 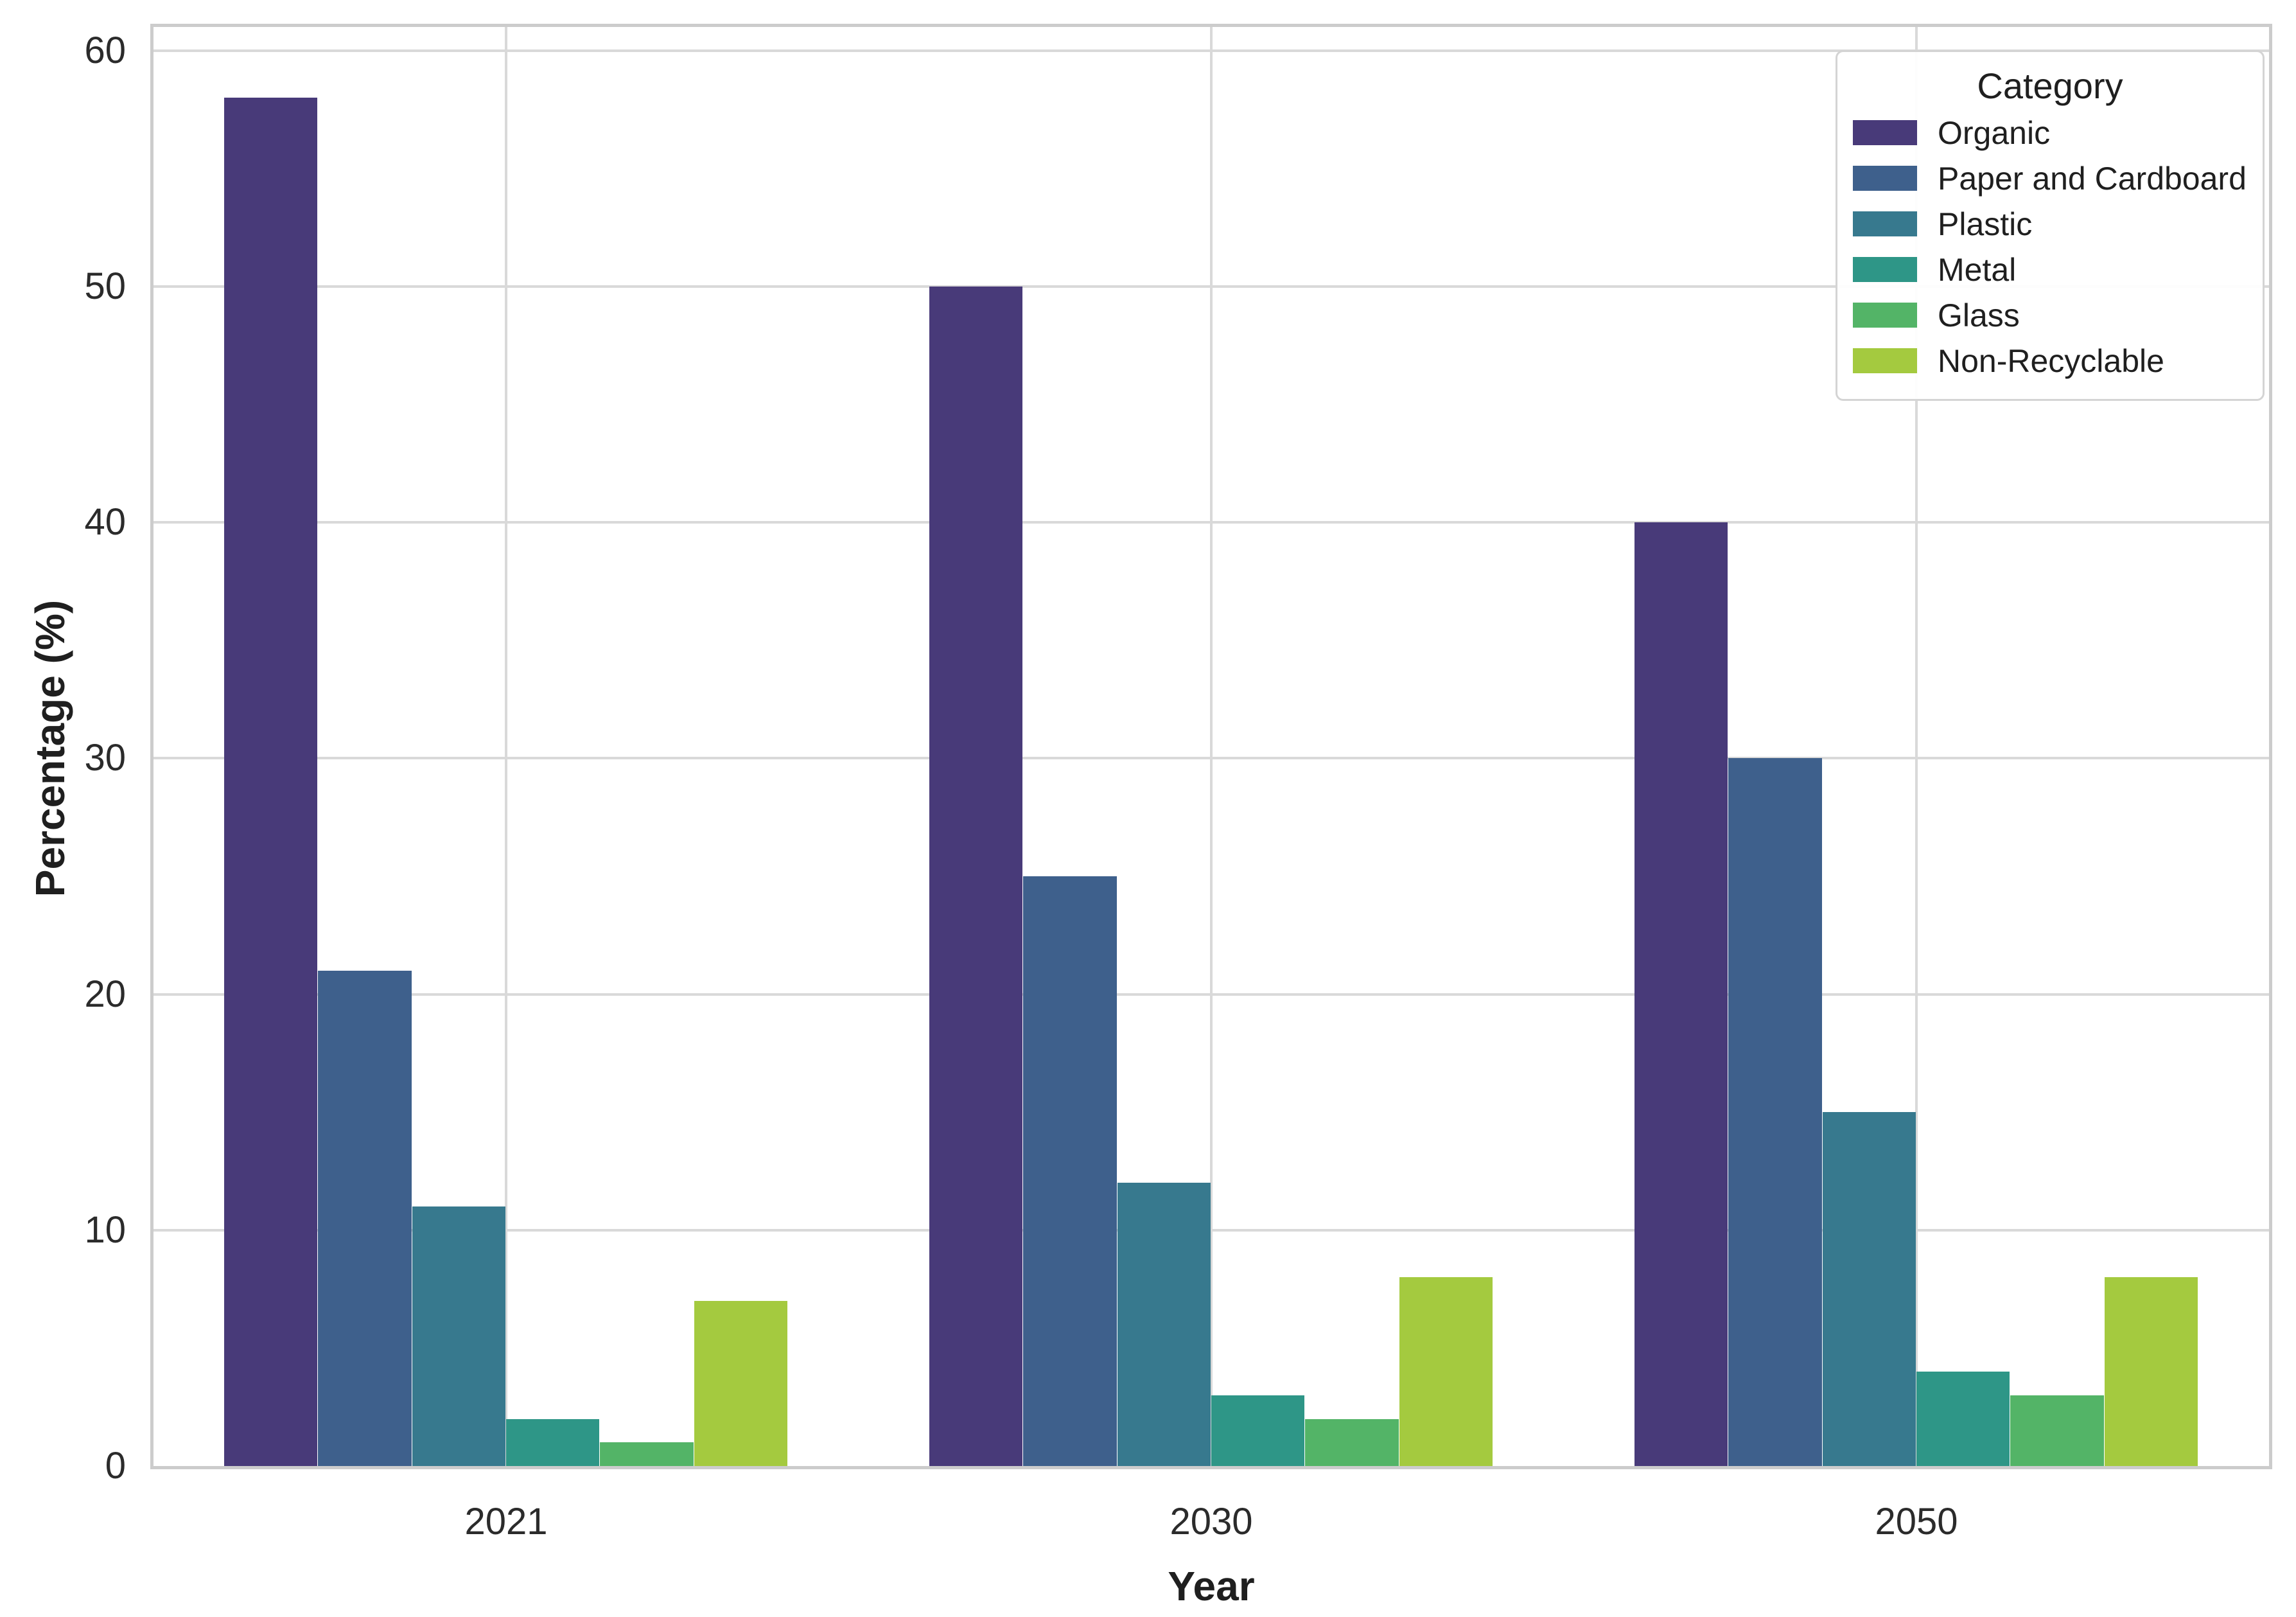 I want to click on bar-2030-plastic, so click(x=1164, y=1324).